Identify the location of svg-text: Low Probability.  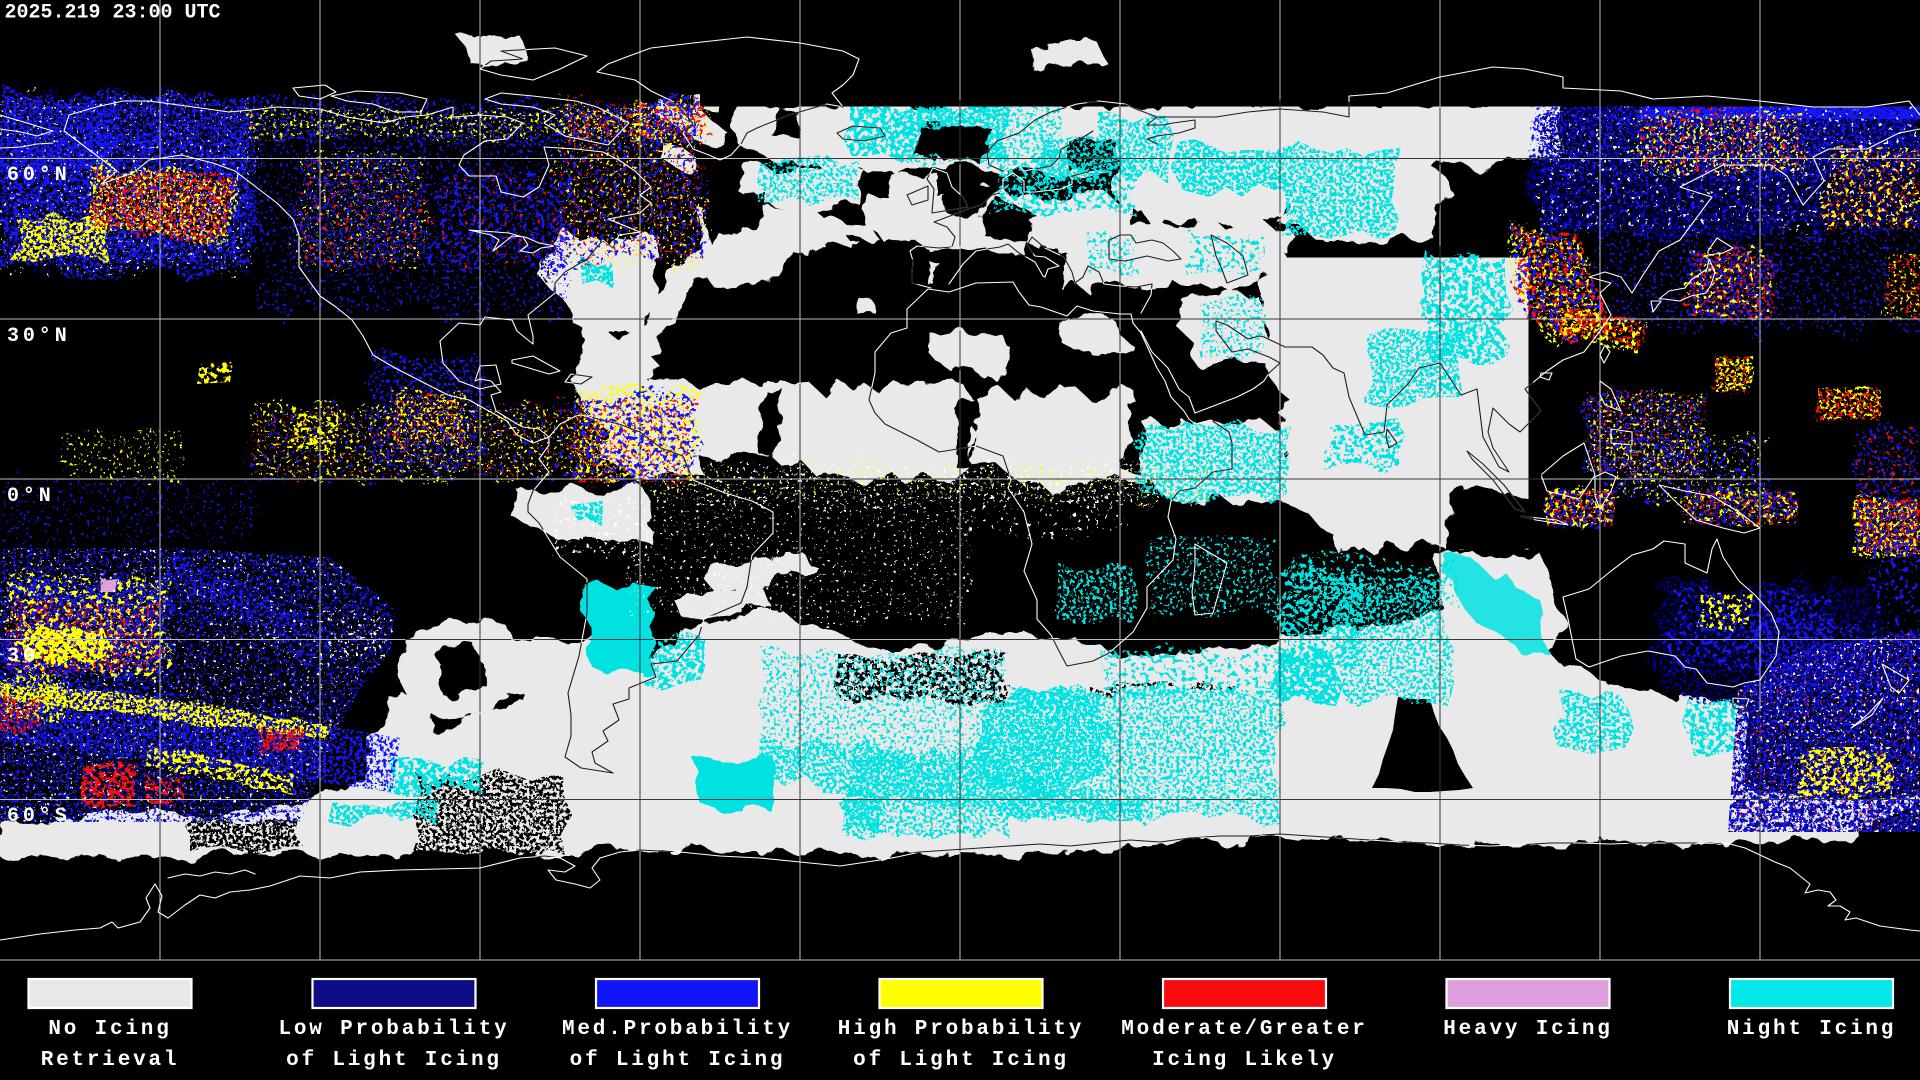
(393, 1029).